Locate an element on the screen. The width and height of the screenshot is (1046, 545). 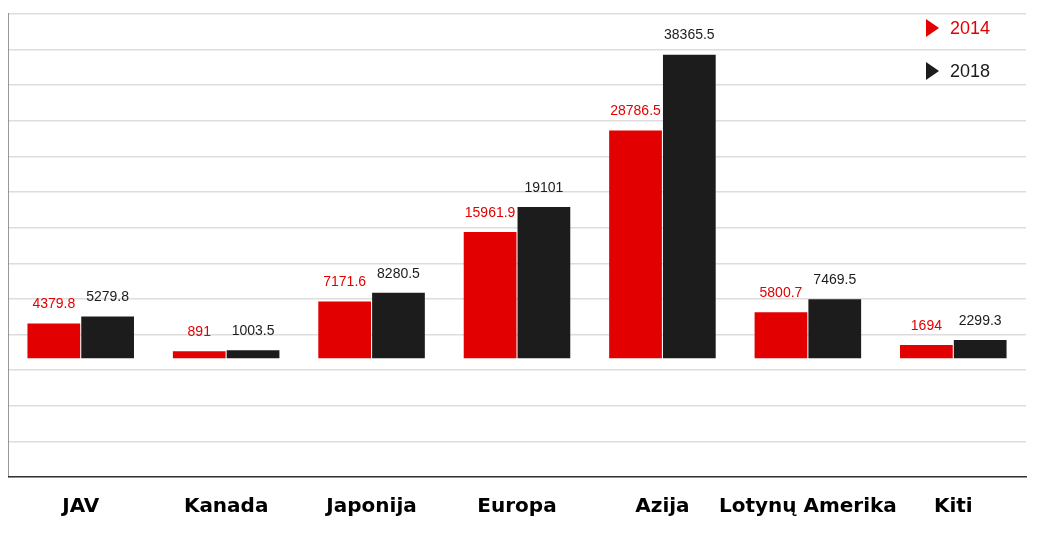
x-tick-label: JAV is located at coordinates (80, 505).